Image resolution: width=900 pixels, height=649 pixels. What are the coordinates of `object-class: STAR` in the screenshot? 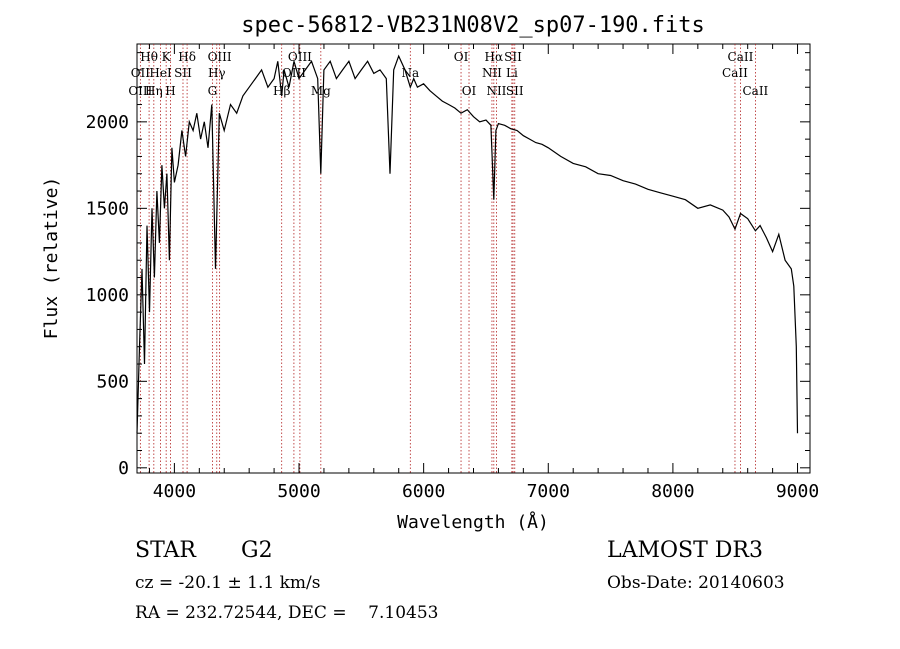 It's located at (165, 550).